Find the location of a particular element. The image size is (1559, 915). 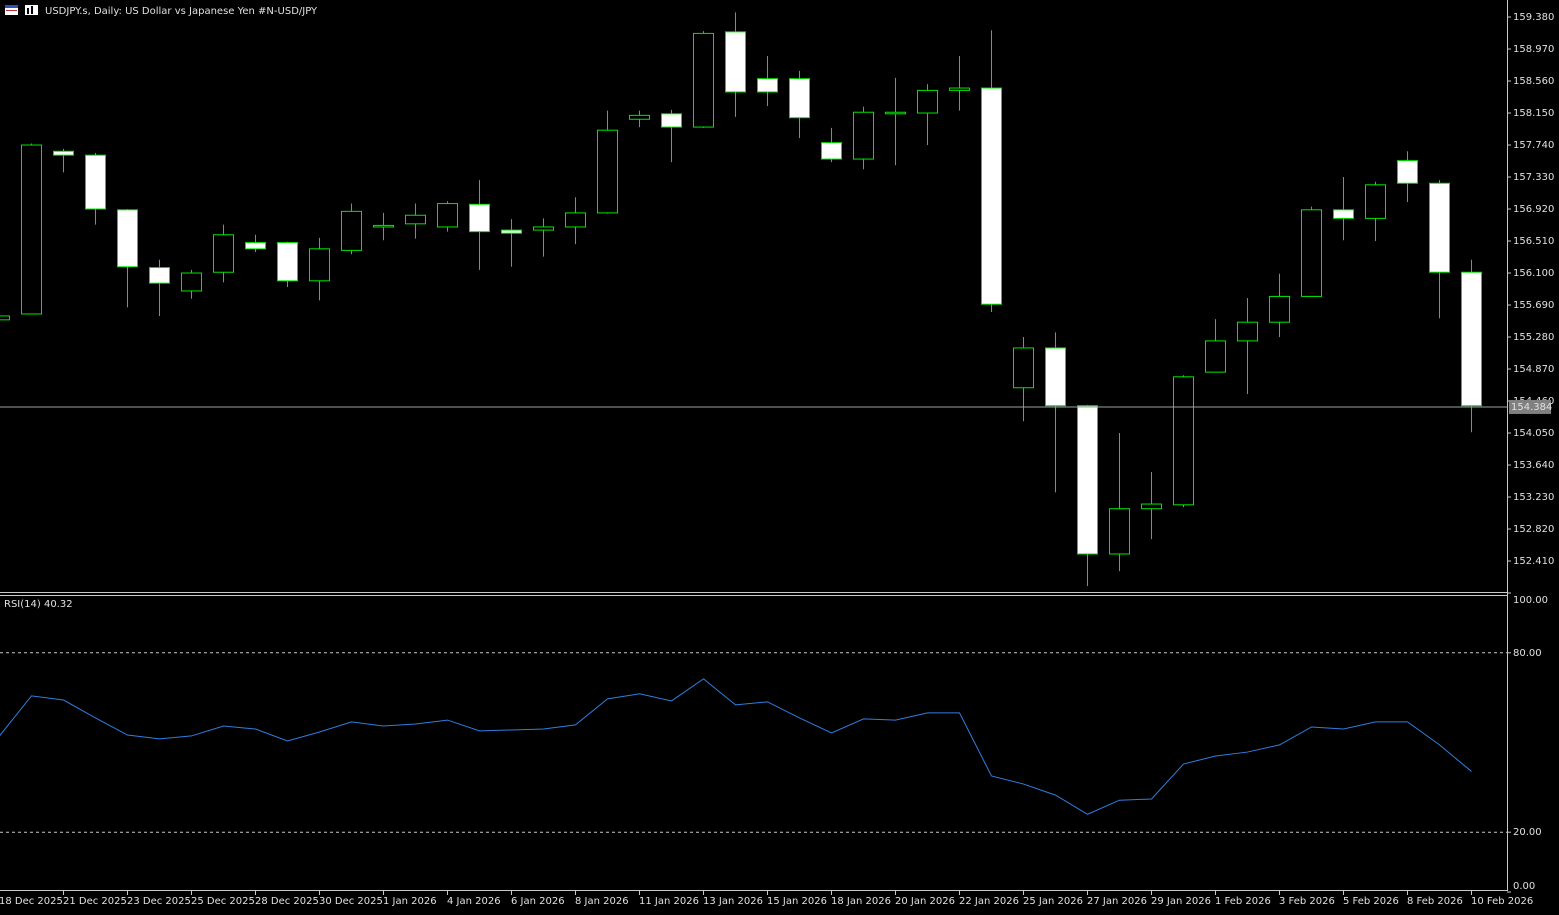

x-tick-label: 13 Jan 2026 is located at coordinates (733, 901).